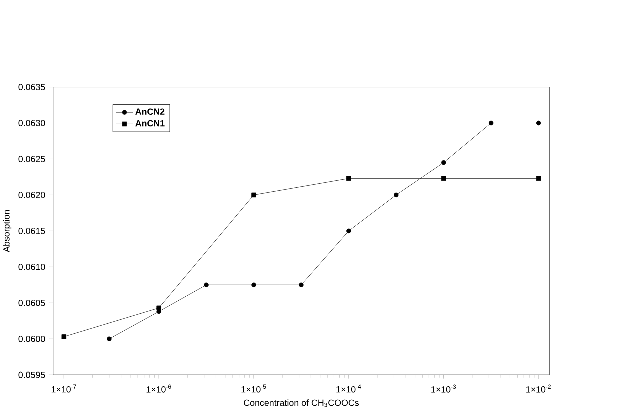  What do you see at coordinates (150, 112) in the screenshot?
I see `legend-label: AnCN2` at bounding box center [150, 112].